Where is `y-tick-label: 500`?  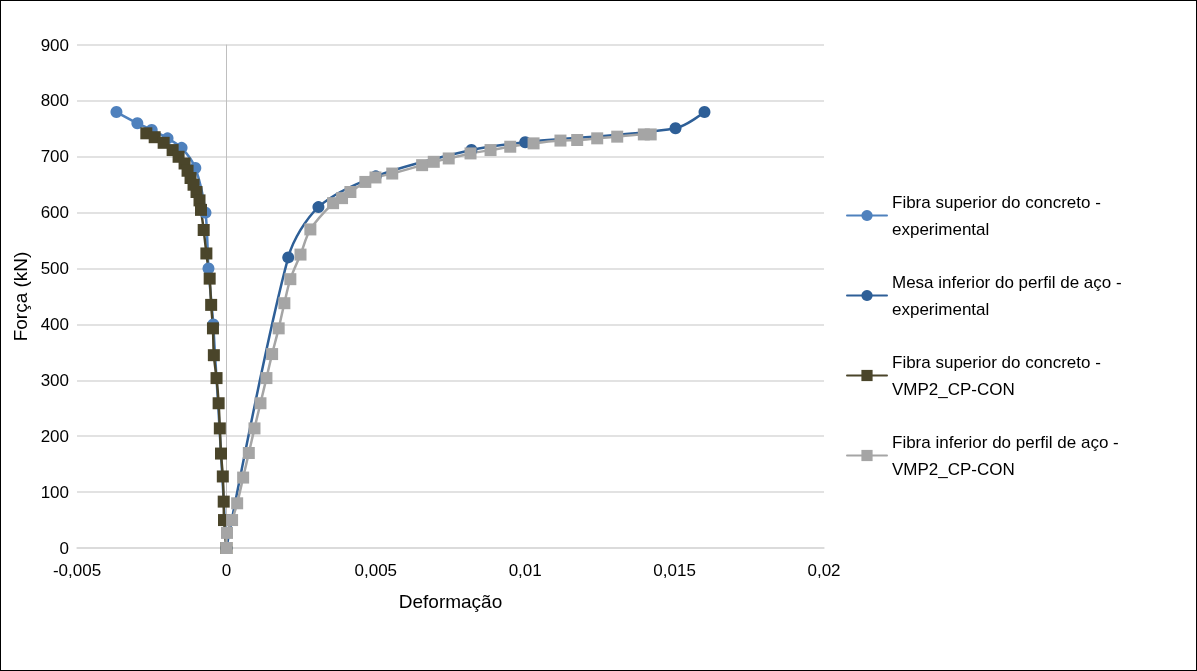
y-tick-label: 500 is located at coordinates (54, 269).